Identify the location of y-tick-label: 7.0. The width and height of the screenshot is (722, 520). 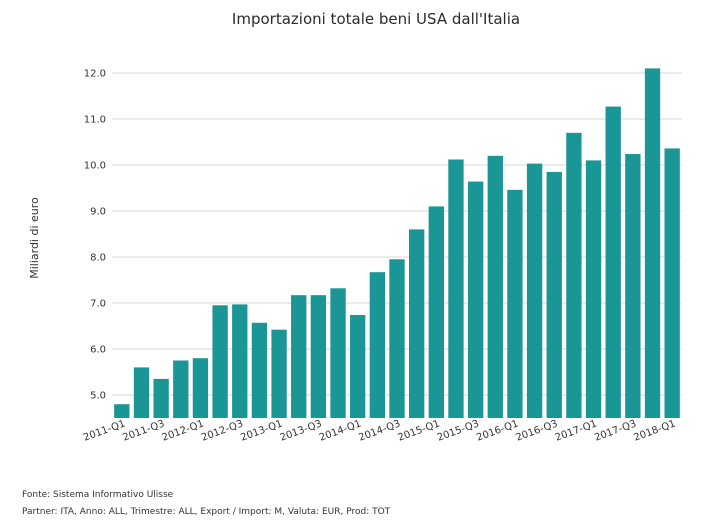
(98, 304).